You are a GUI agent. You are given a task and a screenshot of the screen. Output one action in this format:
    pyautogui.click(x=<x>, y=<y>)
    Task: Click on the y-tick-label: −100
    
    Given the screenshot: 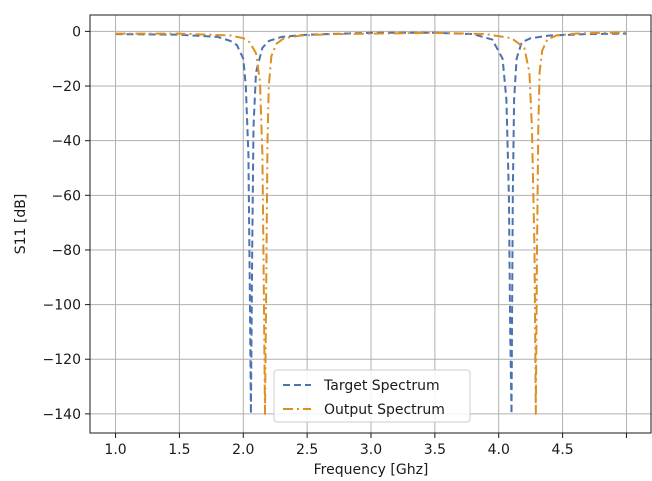 What is the action you would take?
    pyautogui.click(x=62, y=306)
    